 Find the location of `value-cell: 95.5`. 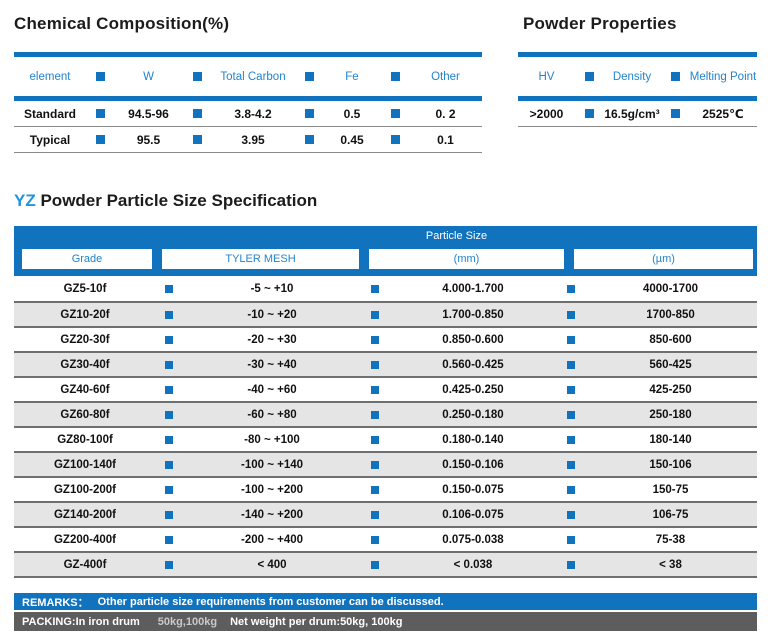

value-cell: 95.5 is located at coordinates (148, 139).